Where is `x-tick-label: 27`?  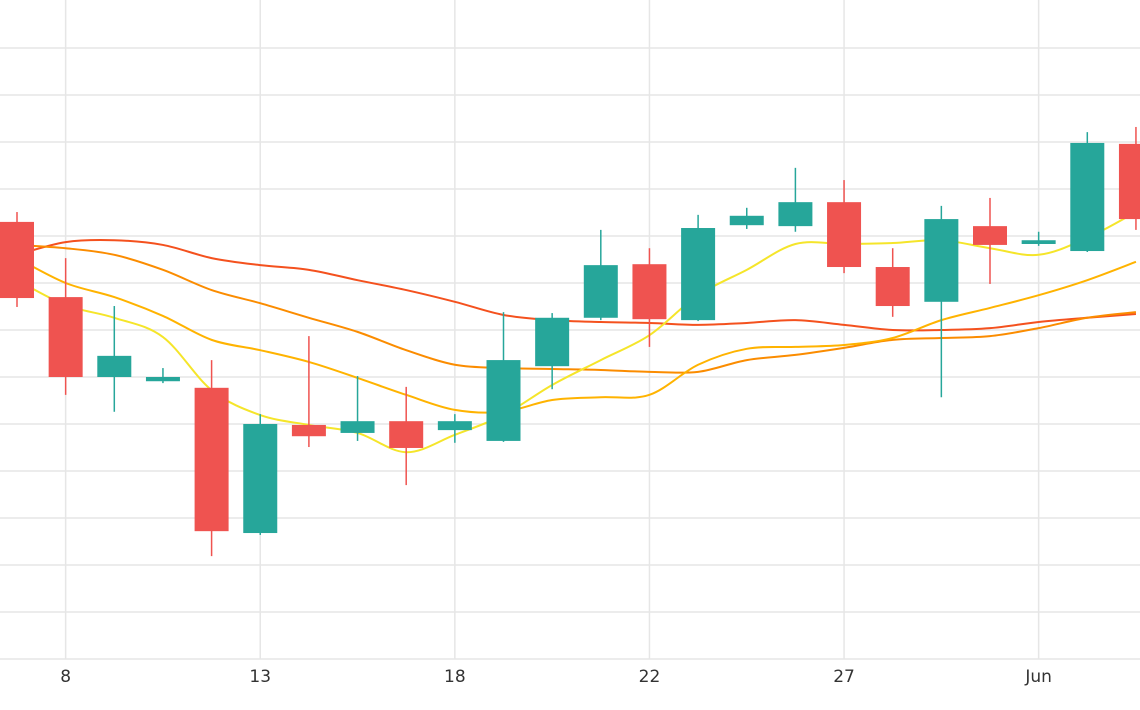 x-tick-label: 27 is located at coordinates (844, 677).